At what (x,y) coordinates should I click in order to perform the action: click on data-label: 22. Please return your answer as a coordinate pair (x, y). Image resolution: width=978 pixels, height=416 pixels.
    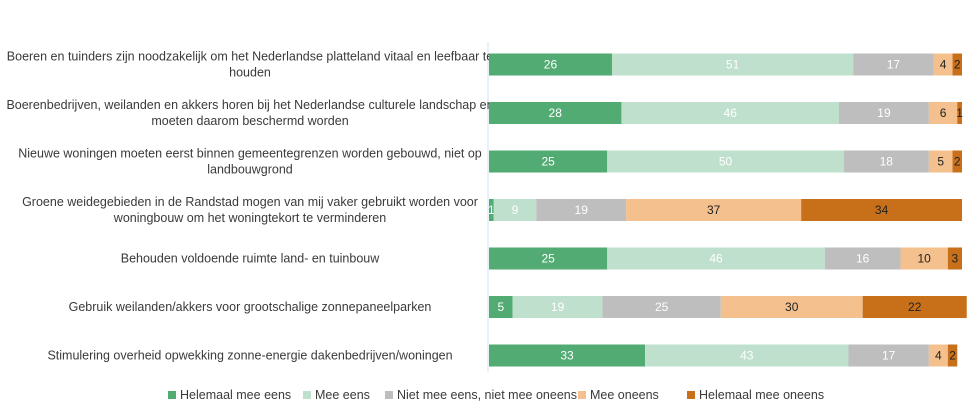
    Looking at the image, I should click on (915, 307).